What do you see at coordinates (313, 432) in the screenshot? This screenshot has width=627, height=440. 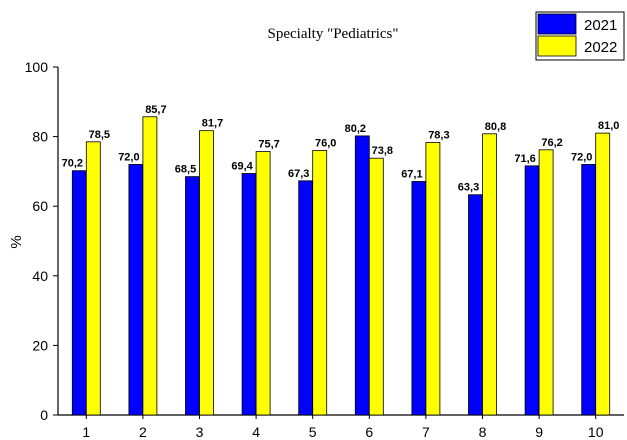 I see `x-tick-label: 5` at bounding box center [313, 432].